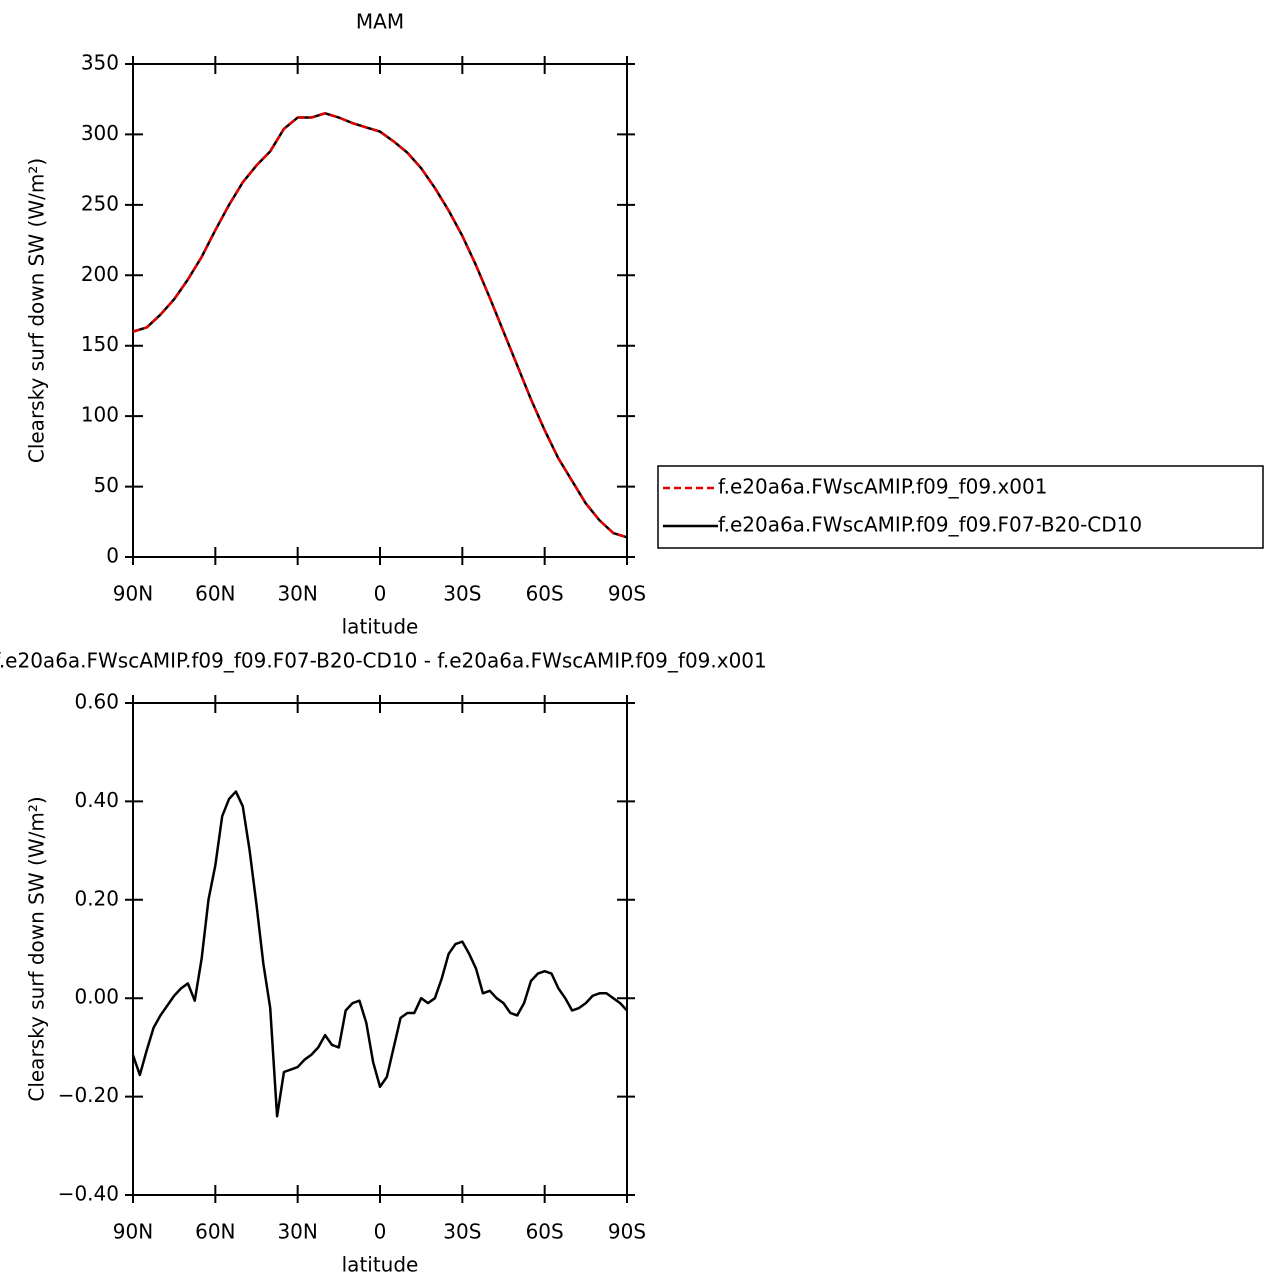 The height and width of the screenshot is (1285, 1288). Describe the element at coordinates (100, 274) in the screenshot. I see `y-tick-label: 200` at that location.